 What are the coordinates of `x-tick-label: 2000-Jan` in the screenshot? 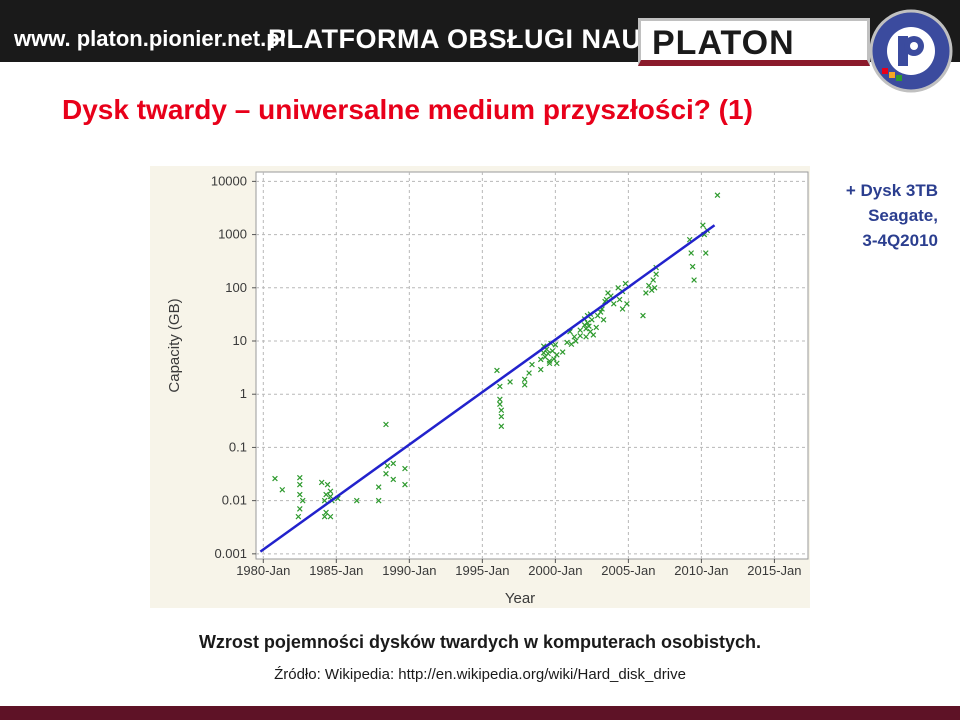 It's located at (555, 570).